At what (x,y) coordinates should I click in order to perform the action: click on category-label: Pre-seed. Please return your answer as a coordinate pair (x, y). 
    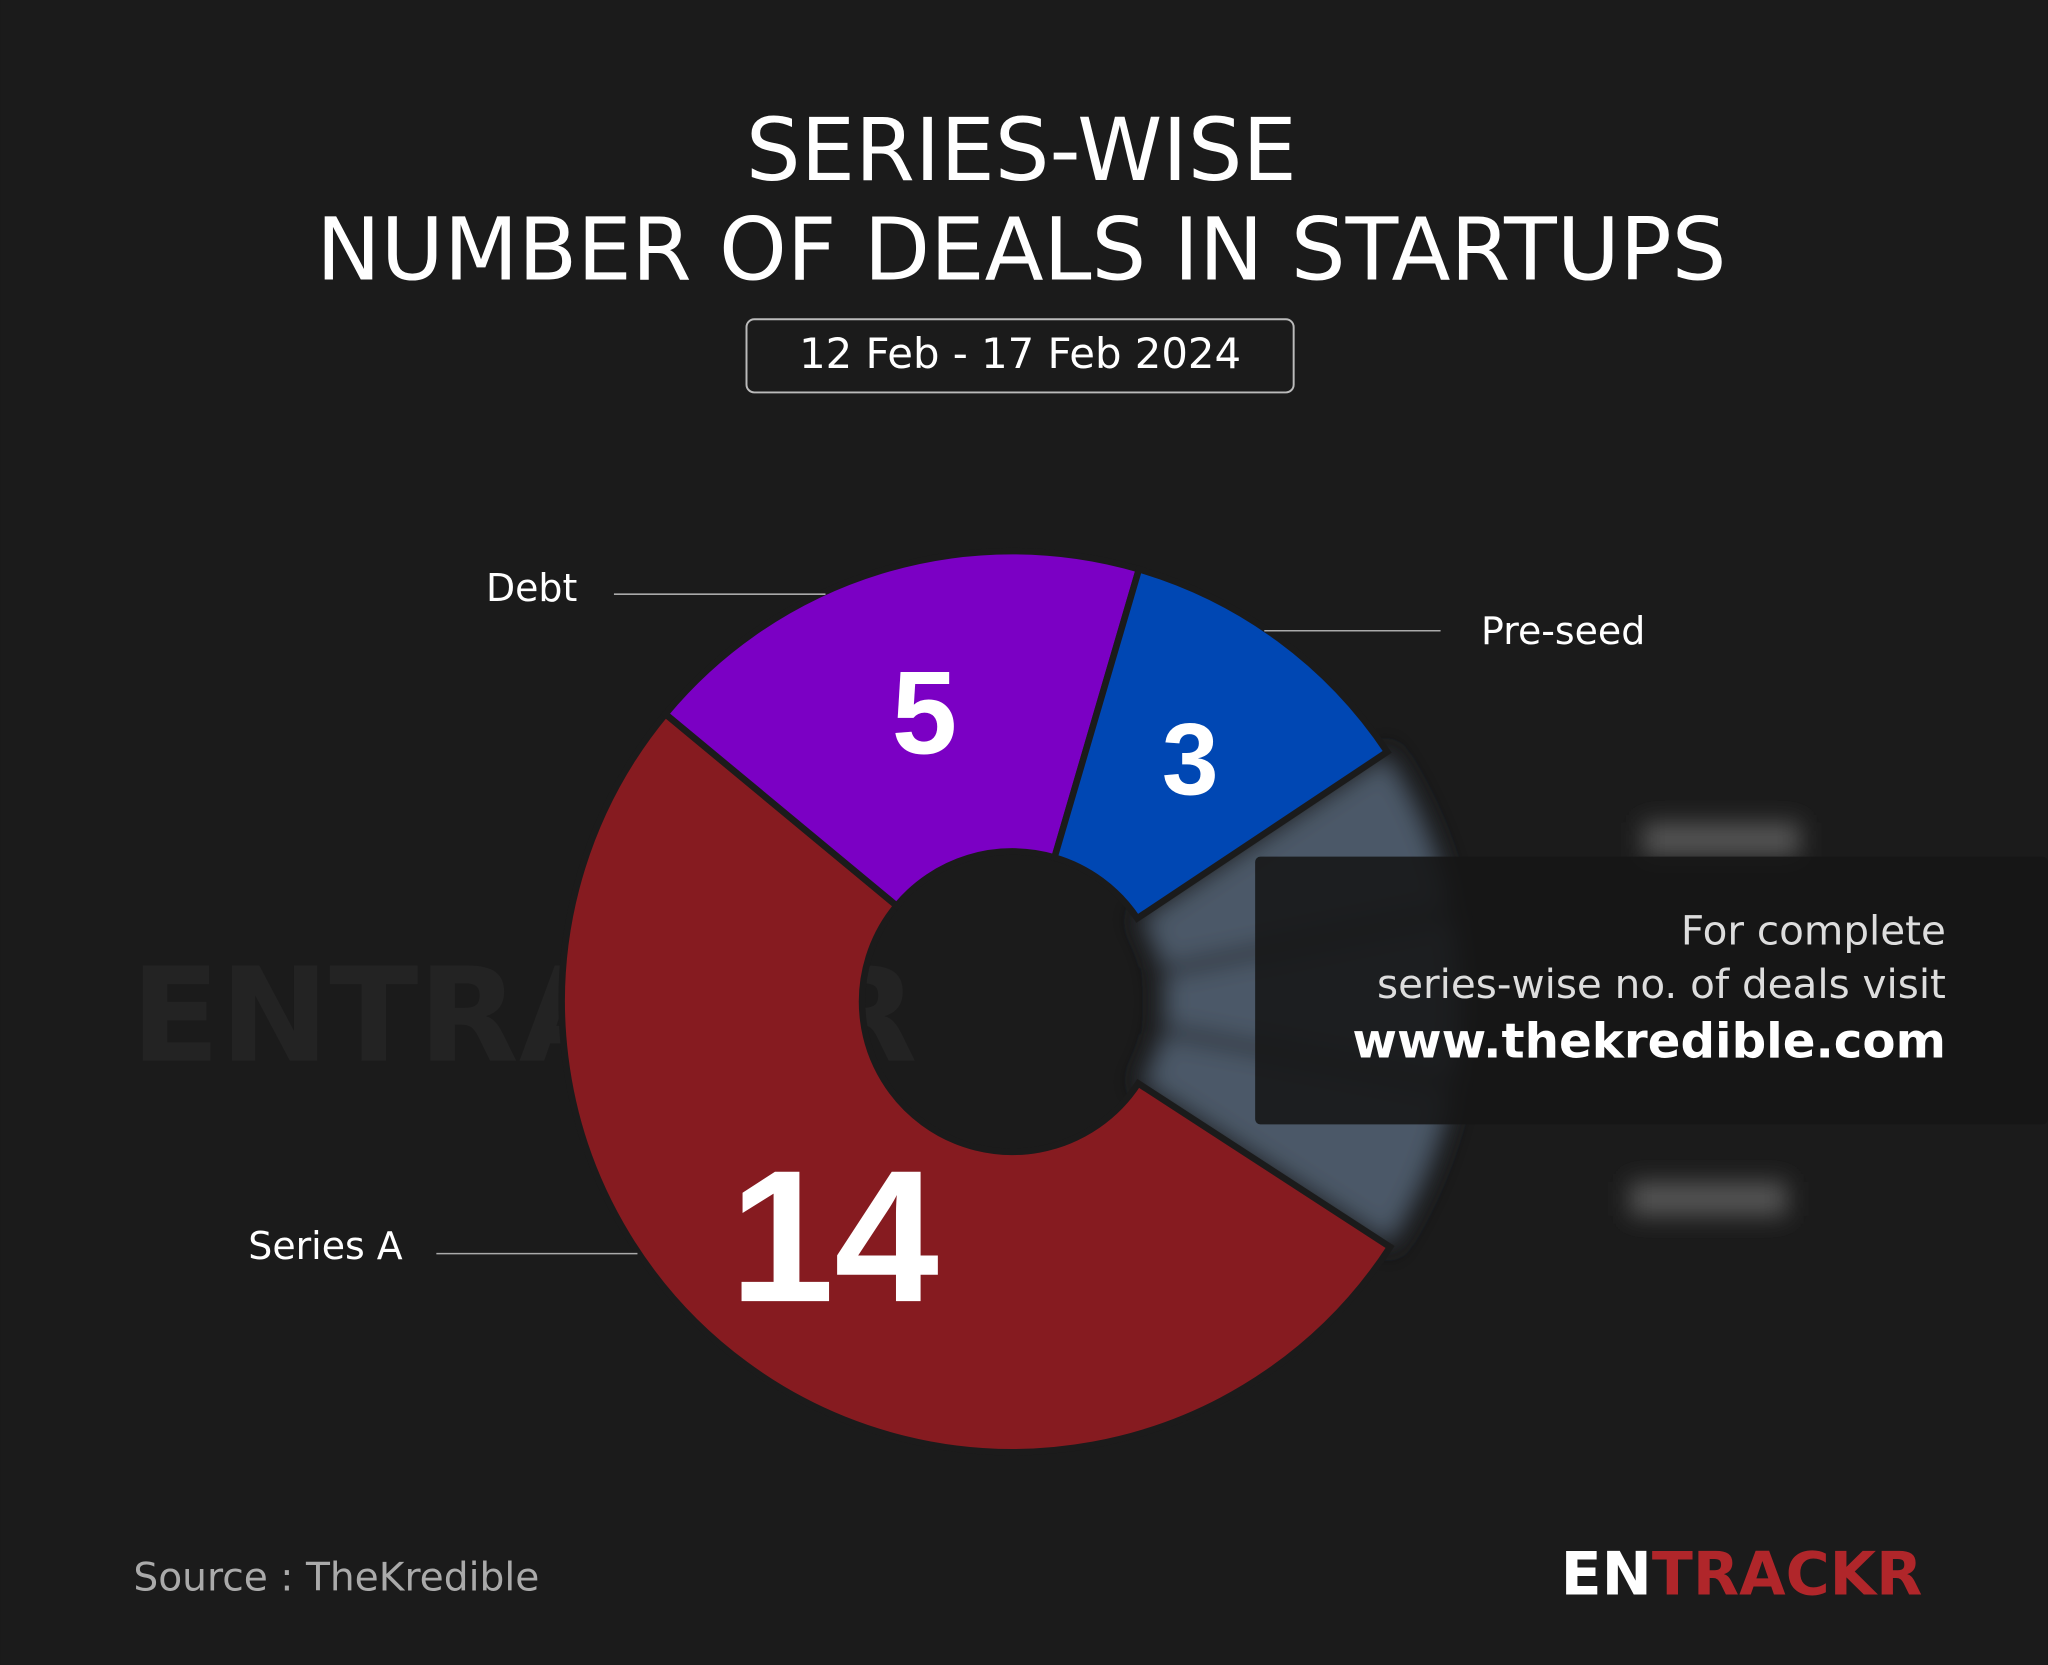
    Looking at the image, I should click on (1563, 631).